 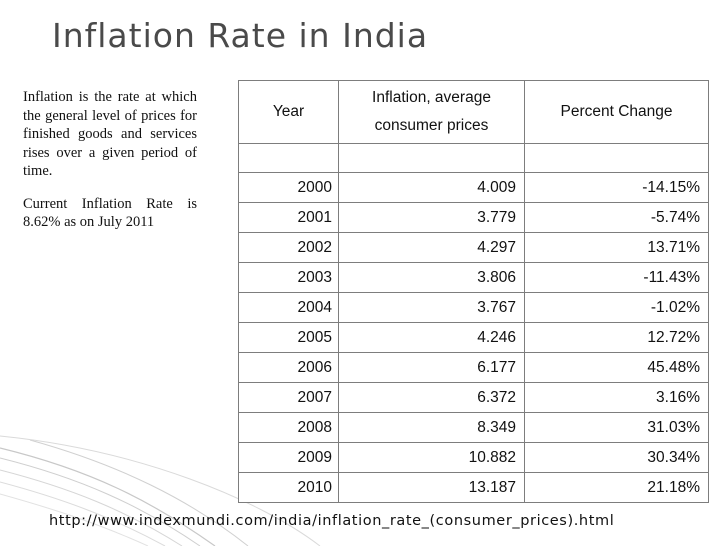 What do you see at coordinates (288, 187) in the screenshot?
I see `year-cell: 2000` at bounding box center [288, 187].